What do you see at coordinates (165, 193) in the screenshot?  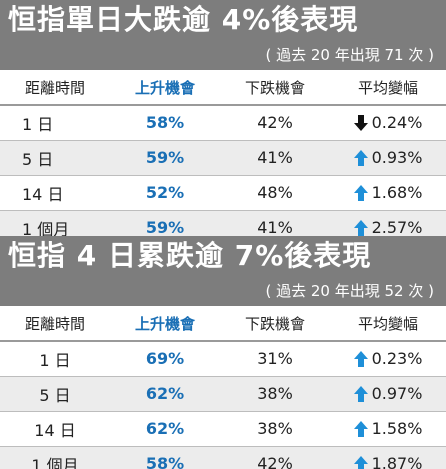 I see `up-chance-cell: 52%` at bounding box center [165, 193].